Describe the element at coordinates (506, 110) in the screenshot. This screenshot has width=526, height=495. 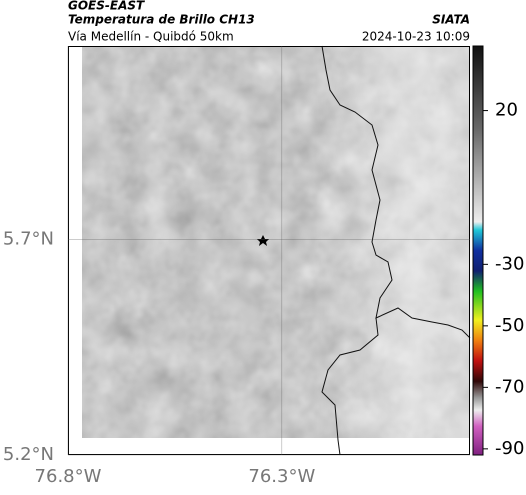
I see `colorbar-tick-label: 20` at that location.